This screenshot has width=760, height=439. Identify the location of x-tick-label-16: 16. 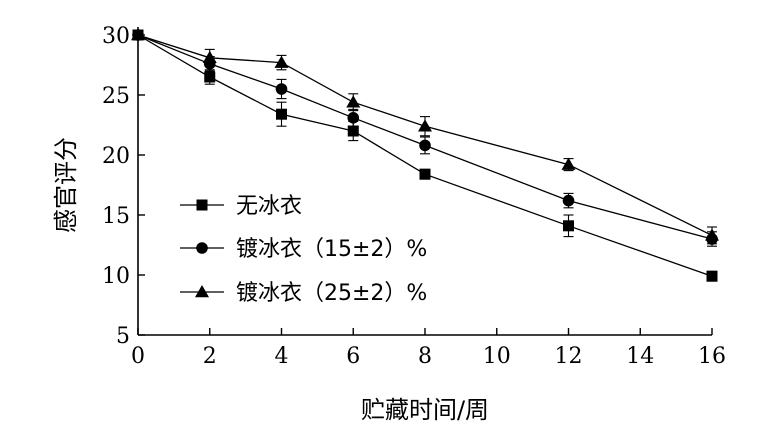
(712, 356).